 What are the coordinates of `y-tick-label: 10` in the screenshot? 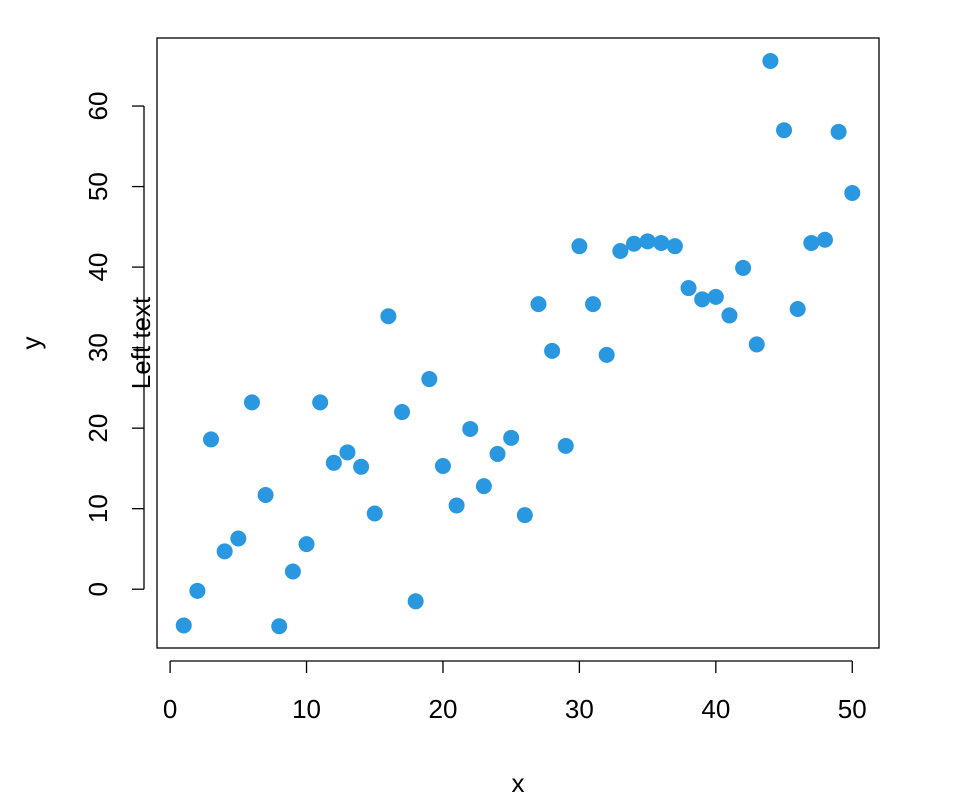 It's located at (98, 508).